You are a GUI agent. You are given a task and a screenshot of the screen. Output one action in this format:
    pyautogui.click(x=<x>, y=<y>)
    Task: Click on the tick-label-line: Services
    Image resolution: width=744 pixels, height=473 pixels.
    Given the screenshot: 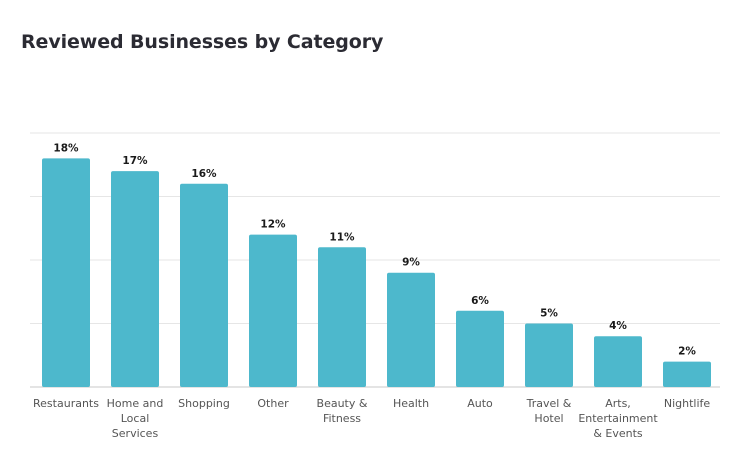 What is the action you would take?
    pyautogui.click(x=135, y=433)
    